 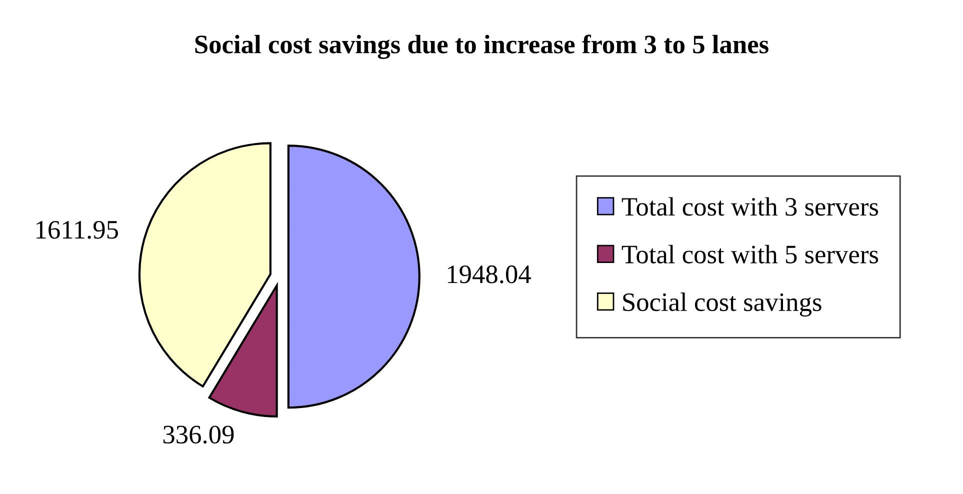 What do you see at coordinates (722, 304) in the screenshot?
I see `legend-label: Social cost savings` at bounding box center [722, 304].